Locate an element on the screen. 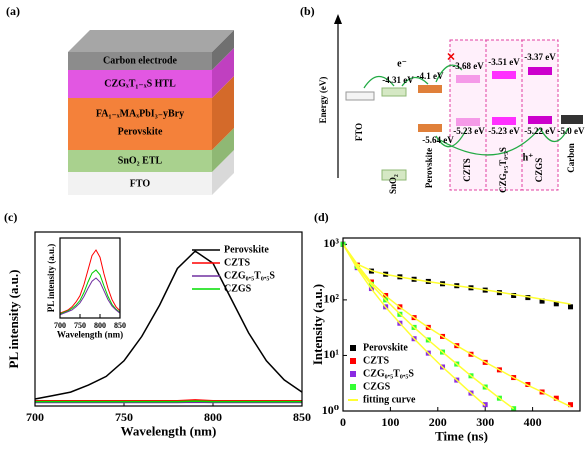 The height and width of the screenshot is (456, 587). carrier-label: h⁺ is located at coordinates (528, 157).